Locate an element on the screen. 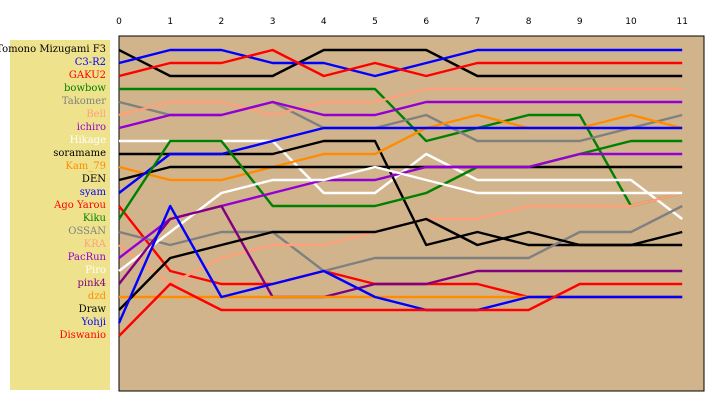  legend-entry: bowbow is located at coordinates (85, 88).